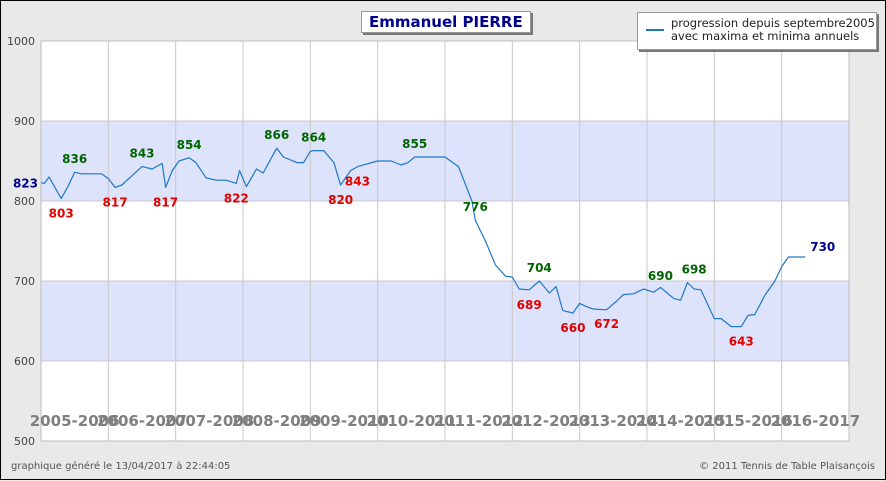 The width and height of the screenshot is (886, 481). Describe the element at coordinates (142, 421) in the screenshot. I see `season-label-1: 2006-2007` at that location.